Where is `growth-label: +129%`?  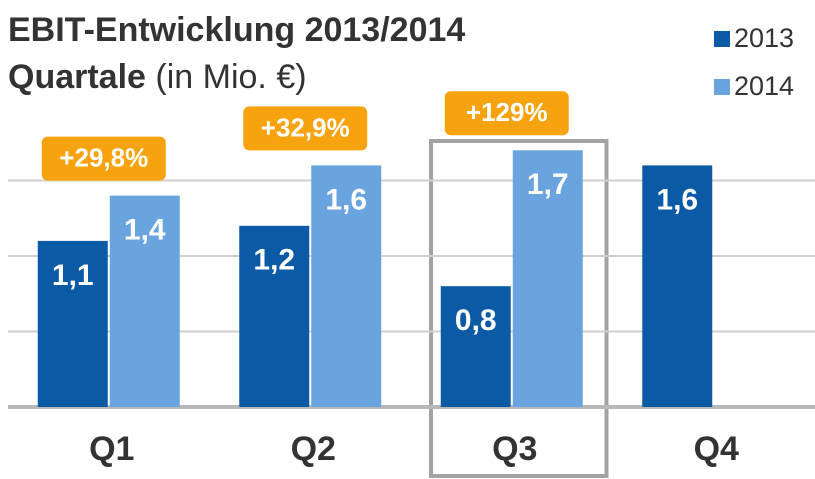
growth-label: +129% is located at coordinates (507, 112).